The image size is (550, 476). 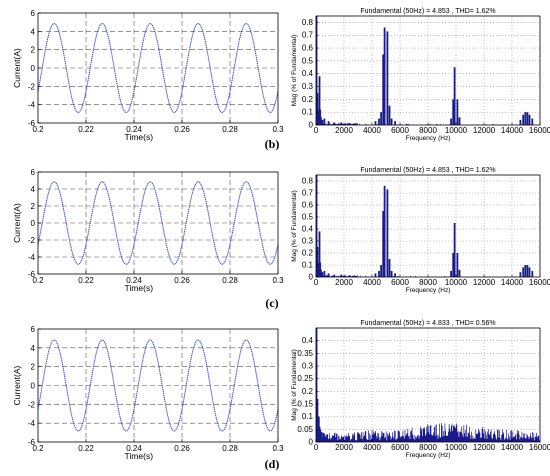 I want to click on y-tick-label: -4, so click(x=32, y=257).